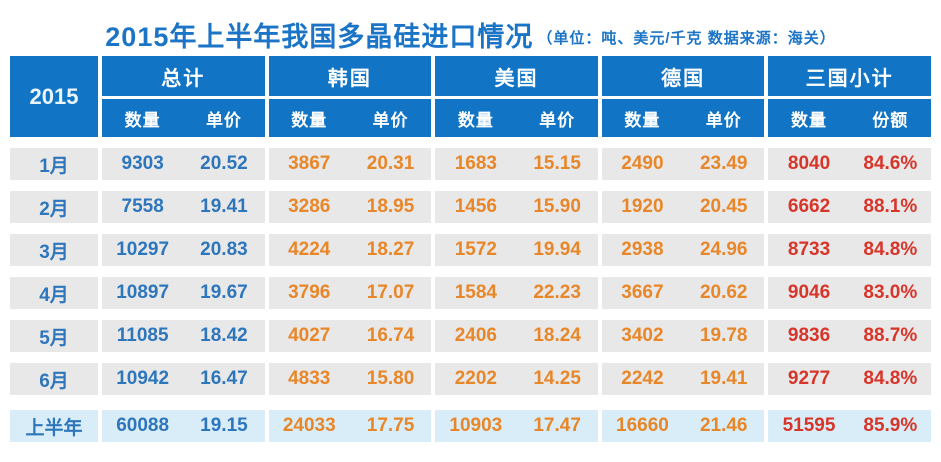  I want to click on qty-value: 9046, so click(809, 292).